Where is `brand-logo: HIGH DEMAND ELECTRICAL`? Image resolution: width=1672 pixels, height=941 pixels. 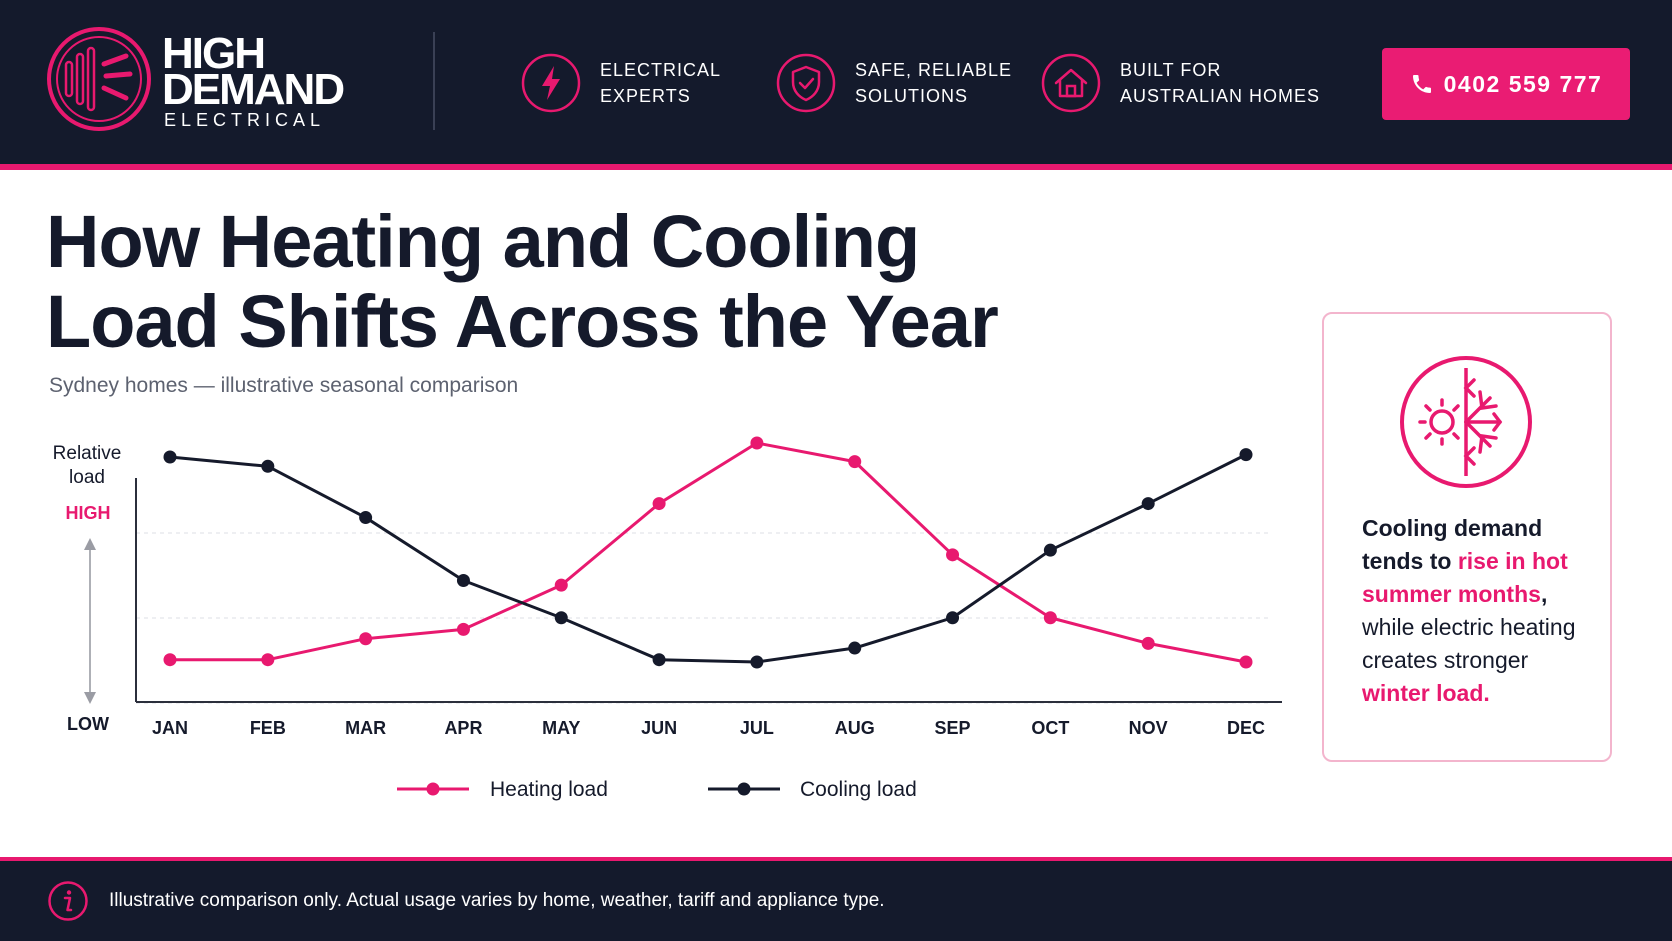
brand-logo: HIGH DEMAND ELECTRICAL is located at coordinates (216, 81).